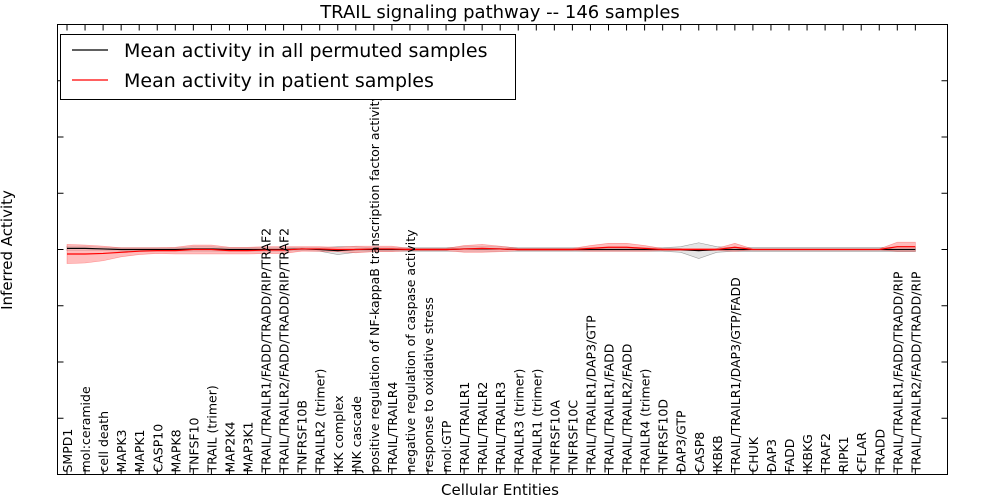 Image resolution: width=1000 pixels, height=500 pixels. I want to click on x-tick-label: TRAIL/TRAILR3, so click(500, 428).